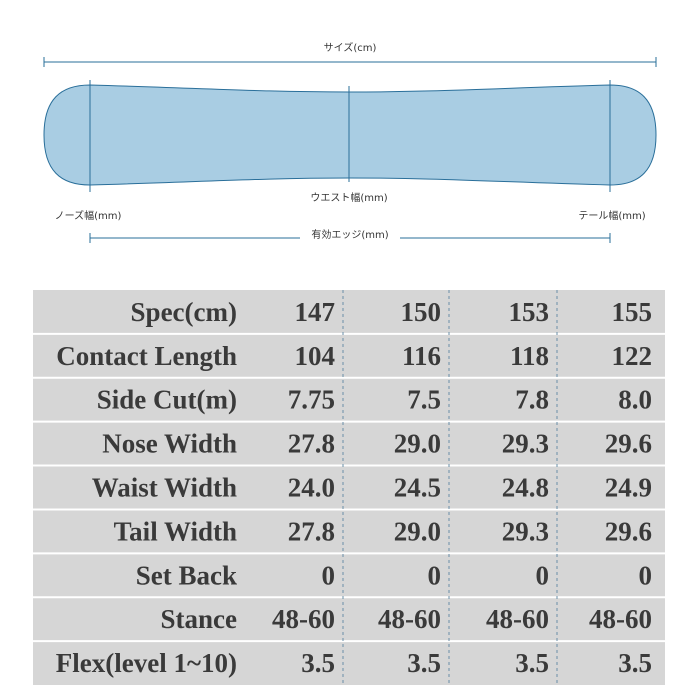  I want to click on table-cell: Stance, so click(199, 619).